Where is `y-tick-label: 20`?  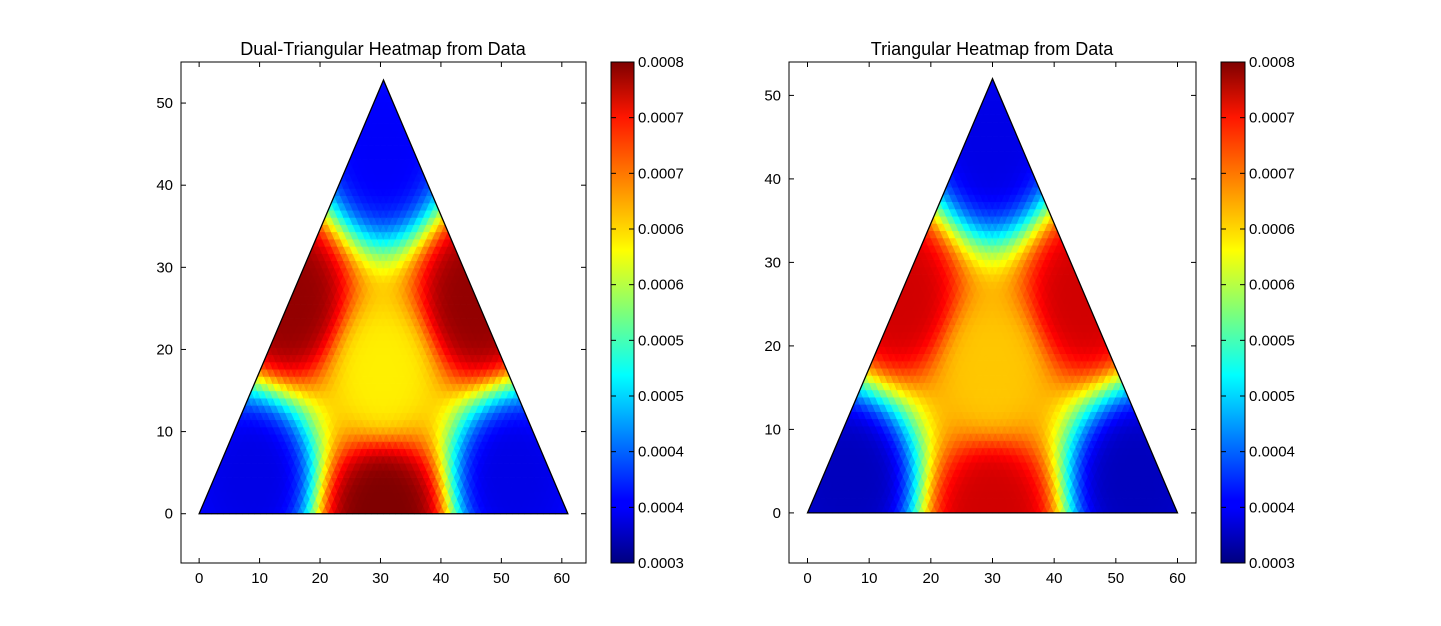
y-tick-label: 20 is located at coordinates (164, 349).